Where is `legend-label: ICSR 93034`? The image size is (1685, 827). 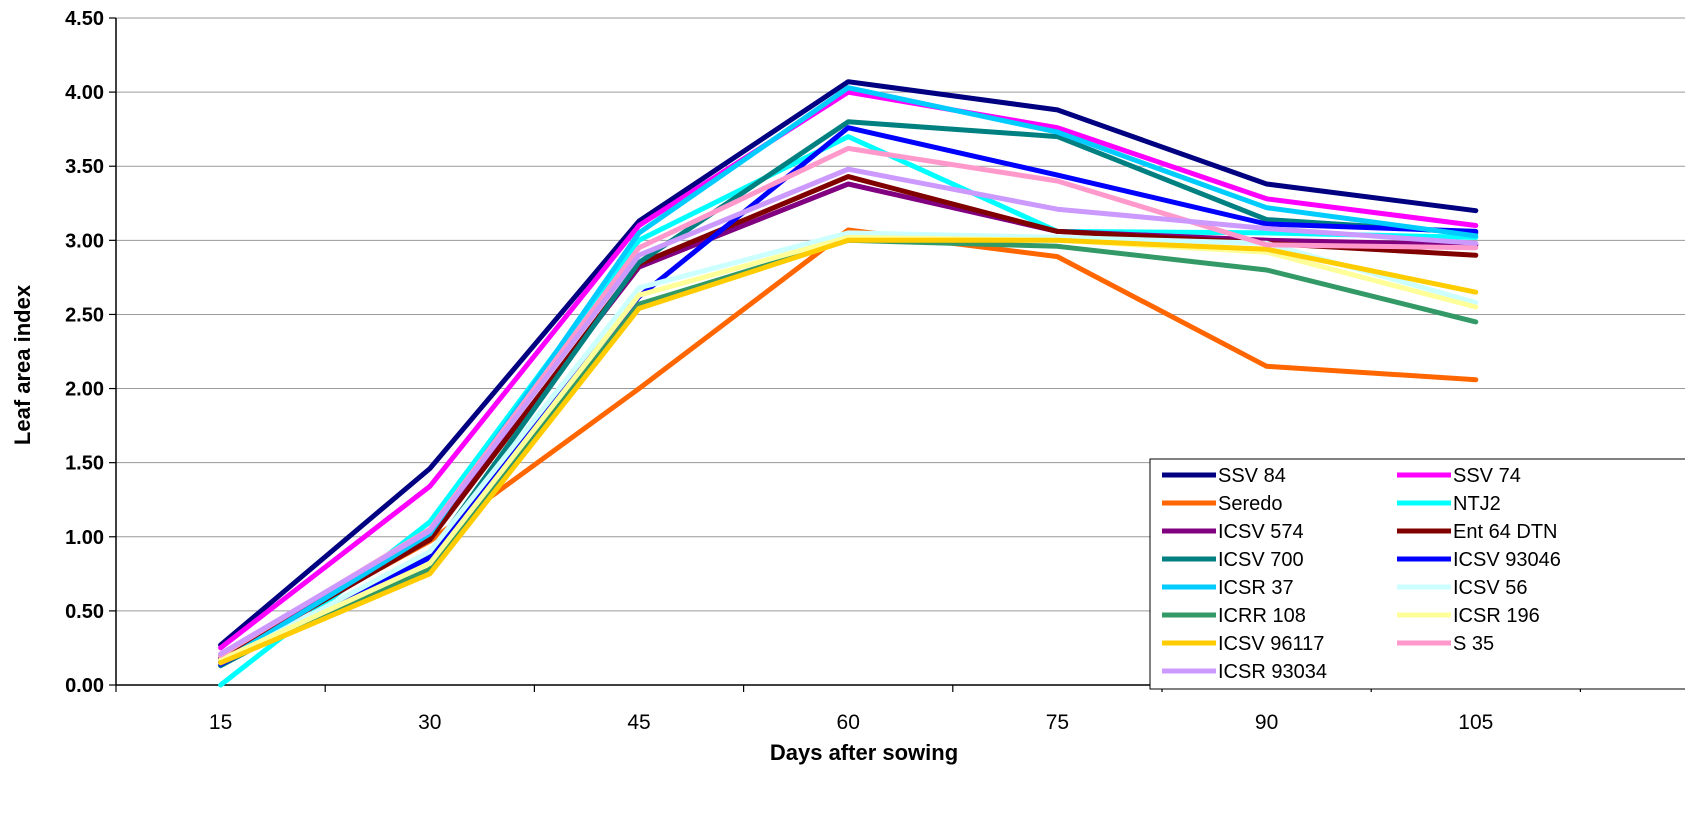 legend-label: ICSR 93034 is located at coordinates (1272, 672).